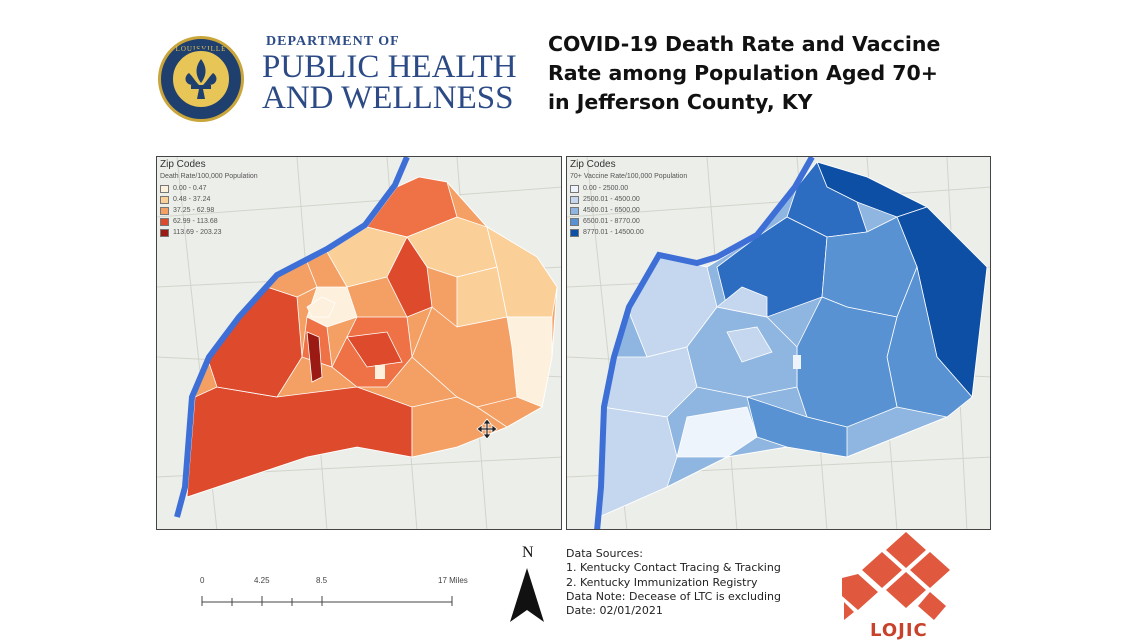 The width and height of the screenshot is (1140, 641). Describe the element at coordinates (209, 188) in the screenshot. I see `legend-row: 0.00 - 0.47` at that location.